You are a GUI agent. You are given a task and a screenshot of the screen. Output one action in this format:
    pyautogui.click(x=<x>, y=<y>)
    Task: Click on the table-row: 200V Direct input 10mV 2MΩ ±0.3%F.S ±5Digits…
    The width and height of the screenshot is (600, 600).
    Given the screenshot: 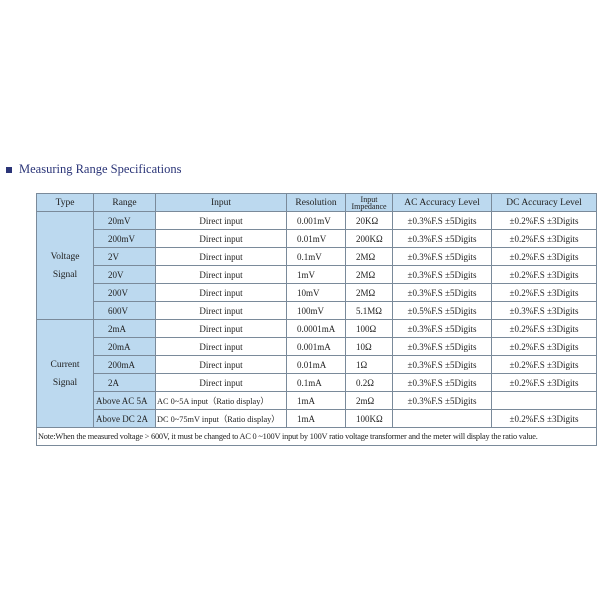 What is the action you would take?
    pyautogui.click(x=317, y=292)
    